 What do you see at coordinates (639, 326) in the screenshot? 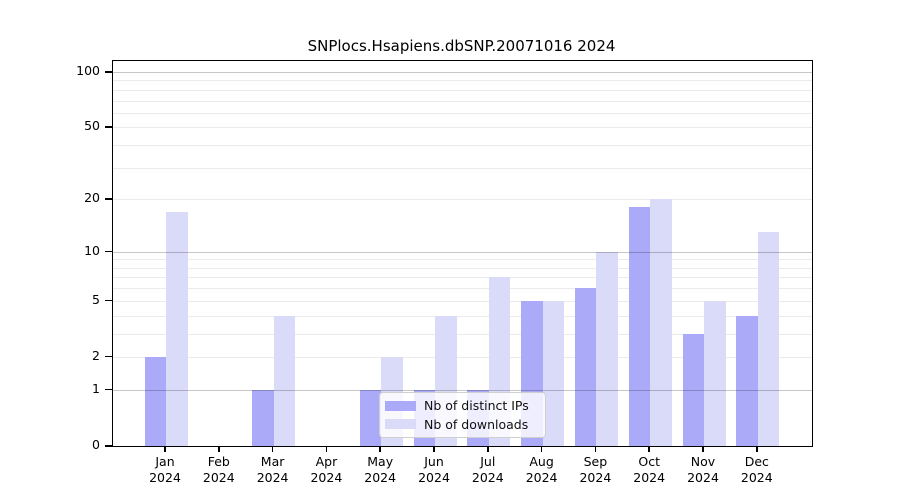
I see `bar-oct-ips` at bounding box center [639, 326].